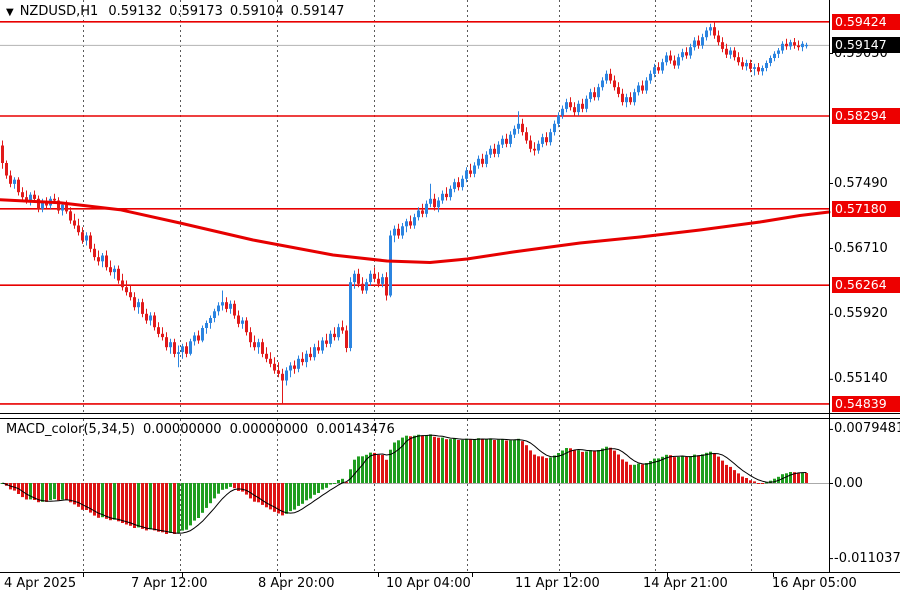  What do you see at coordinates (428, 583) in the screenshot?
I see `time-label: 10 Apr 04:00` at bounding box center [428, 583].